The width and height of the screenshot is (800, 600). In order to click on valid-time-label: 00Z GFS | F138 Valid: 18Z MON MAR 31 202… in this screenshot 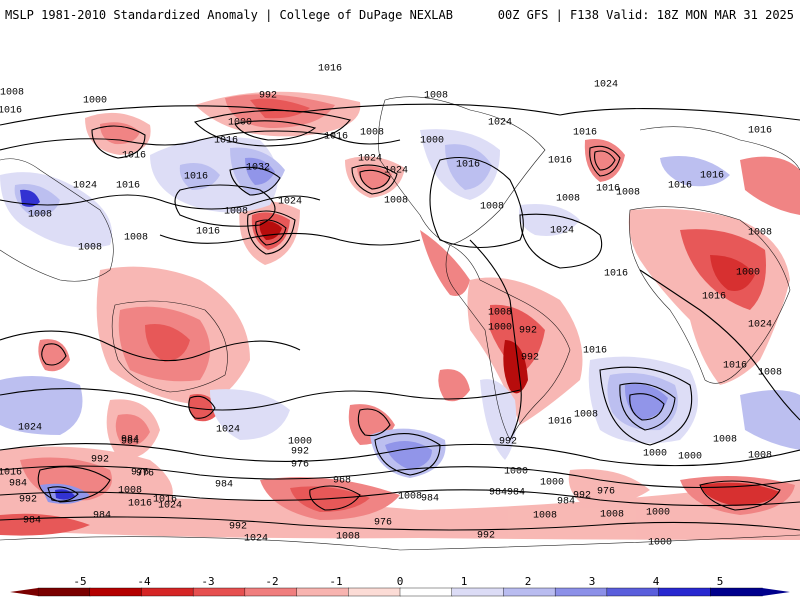, I will do `click(645, 15)`.